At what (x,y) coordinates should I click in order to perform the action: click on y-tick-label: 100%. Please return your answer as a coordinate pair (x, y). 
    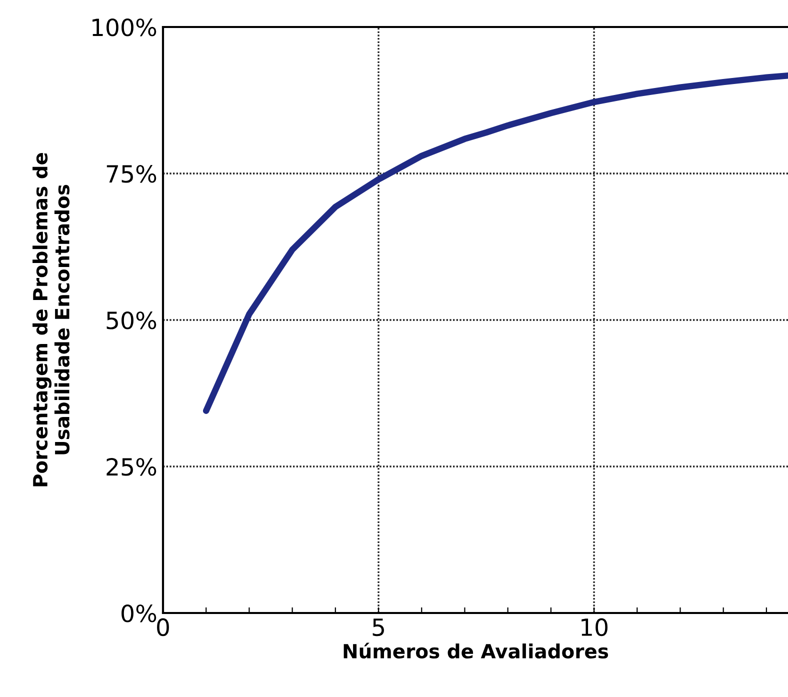
    Looking at the image, I should click on (124, 27).